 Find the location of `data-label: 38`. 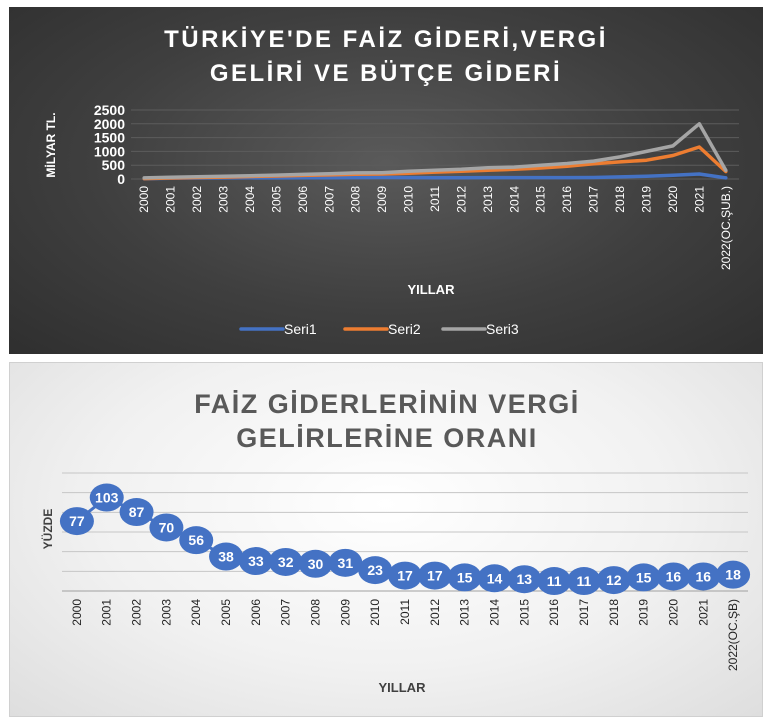

data-label: 38 is located at coordinates (226, 557).